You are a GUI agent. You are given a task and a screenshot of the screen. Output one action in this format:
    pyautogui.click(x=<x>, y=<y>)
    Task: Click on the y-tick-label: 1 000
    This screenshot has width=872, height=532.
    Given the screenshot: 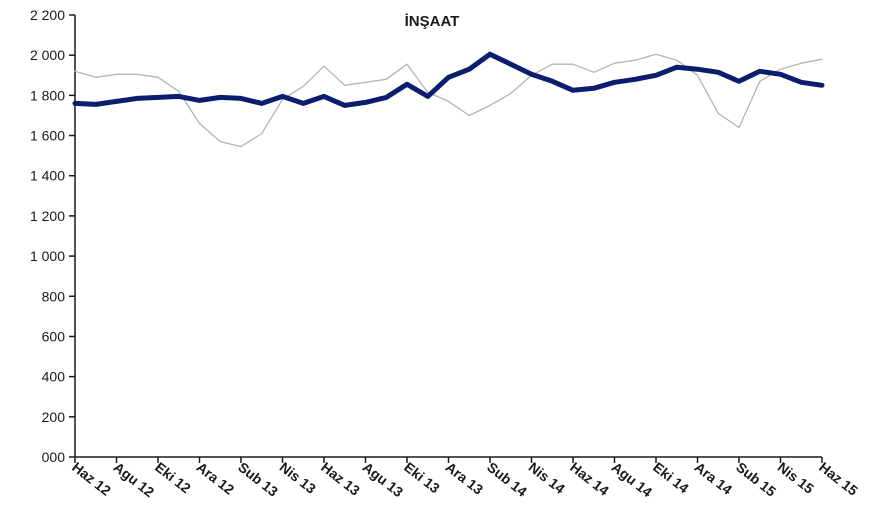 What is the action you would take?
    pyautogui.click(x=47, y=256)
    